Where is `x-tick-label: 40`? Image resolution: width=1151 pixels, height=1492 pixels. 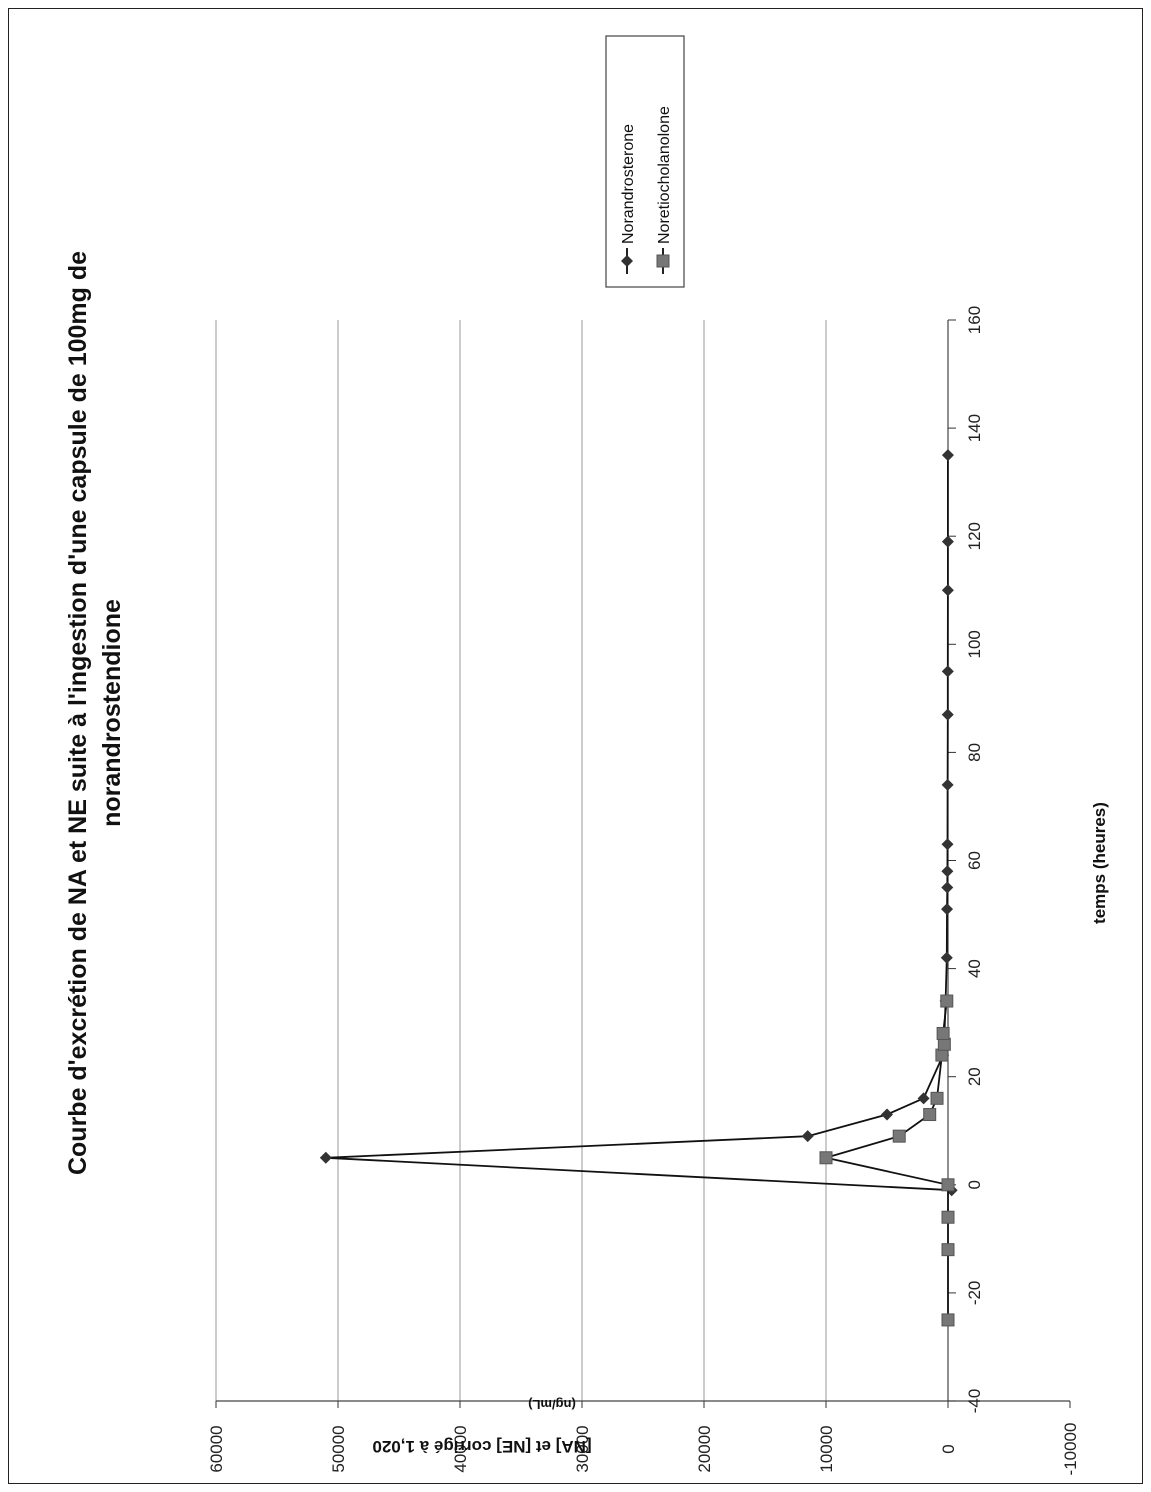 x-tick-label: 40 is located at coordinates (974, 968).